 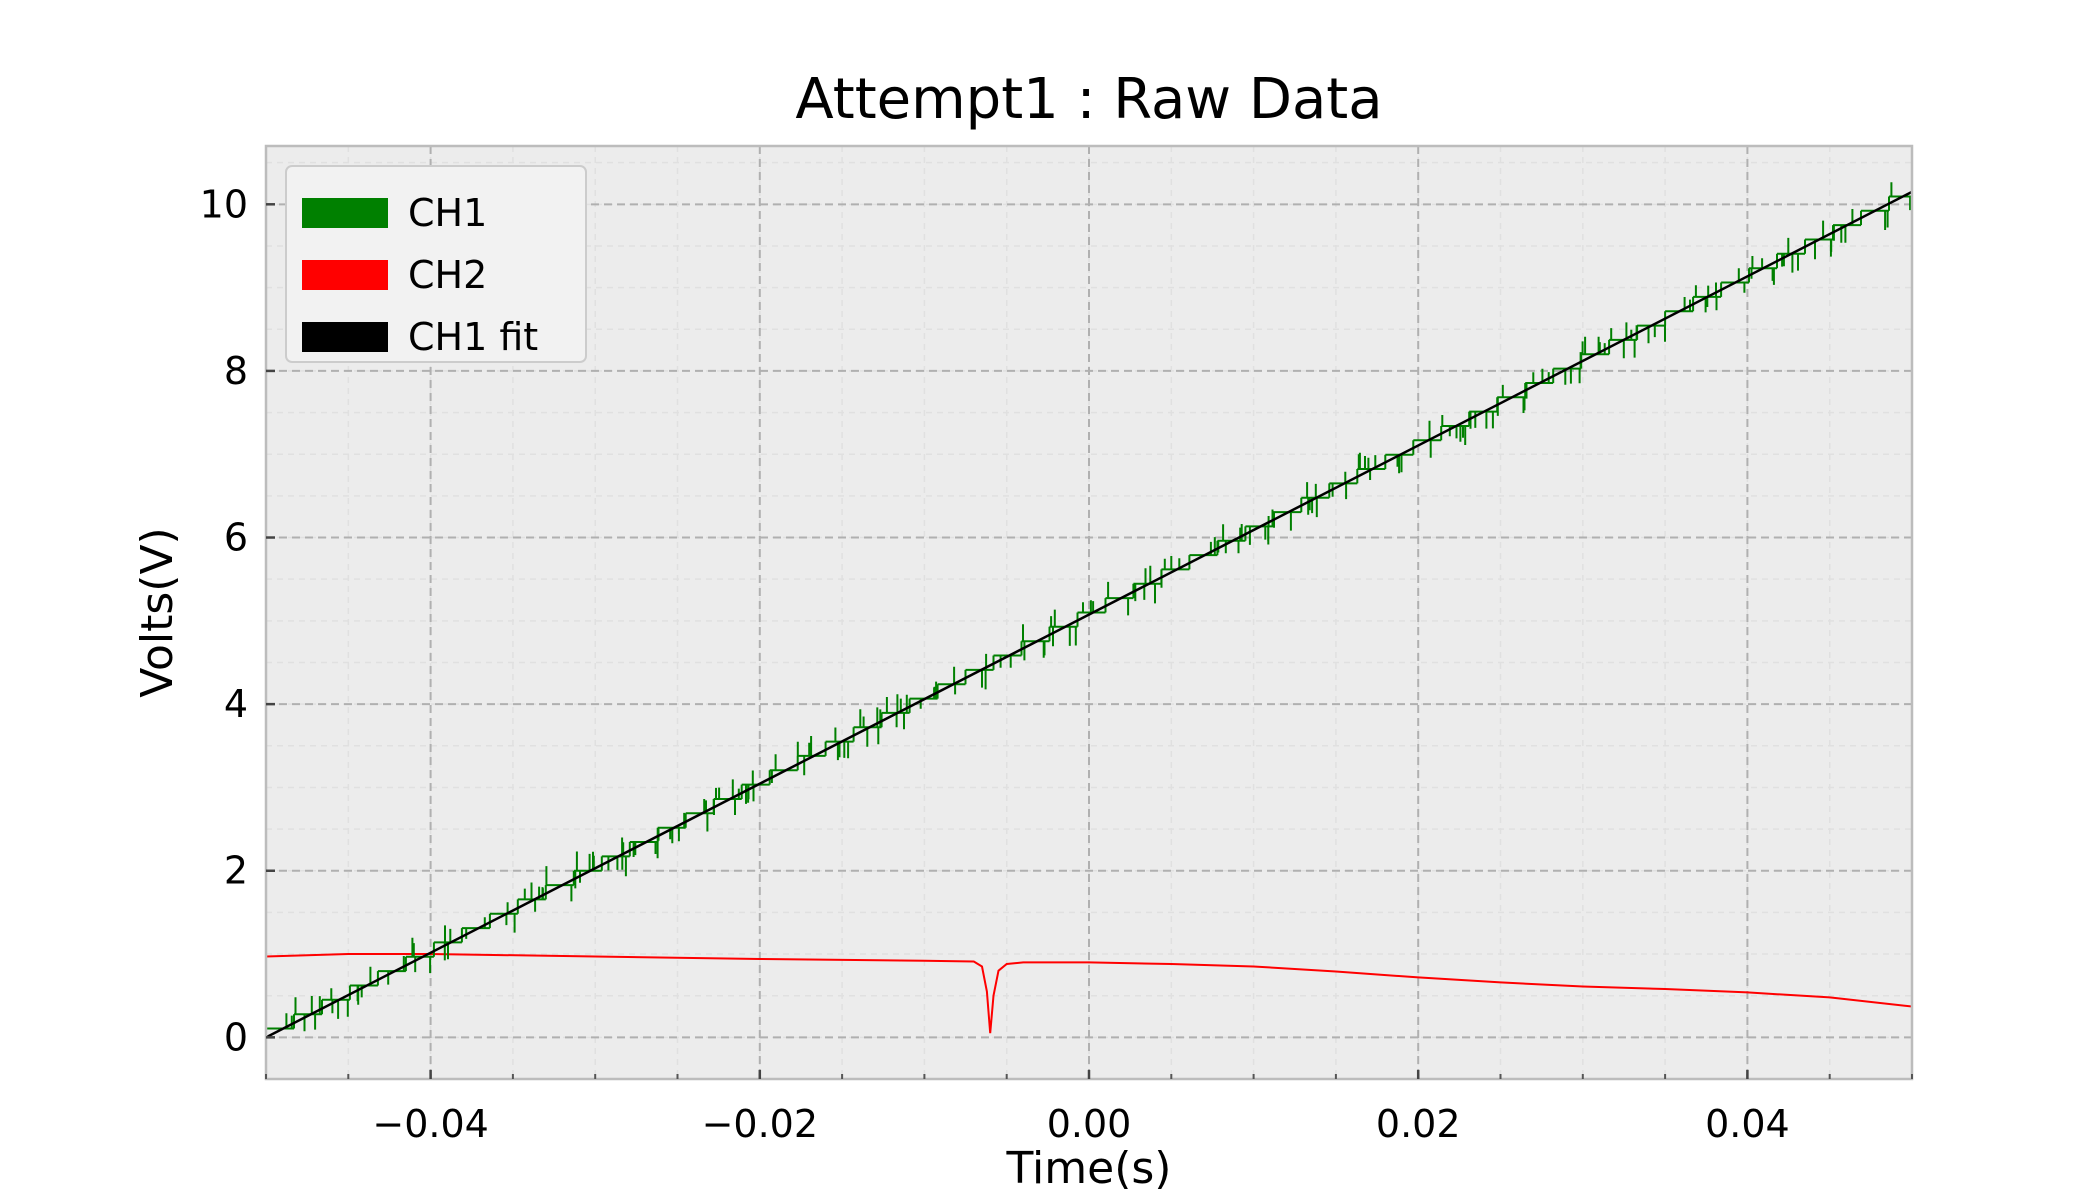 What do you see at coordinates (1747, 1124) in the screenshot?
I see `x-tick-label: 0.04` at bounding box center [1747, 1124].